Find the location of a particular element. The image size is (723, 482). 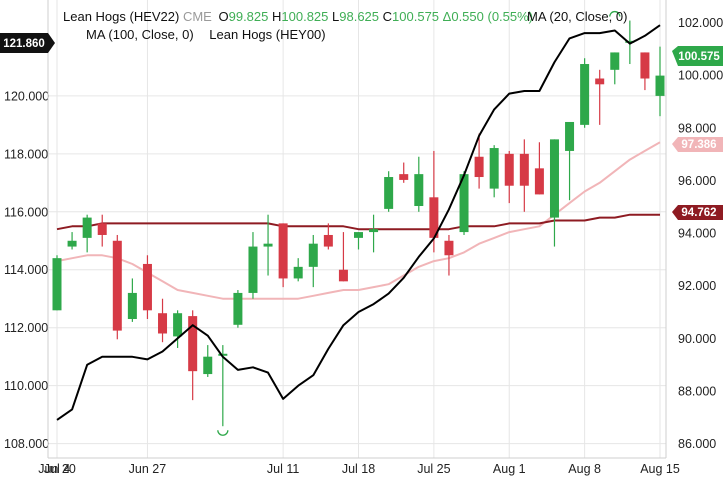

x-tick-label: Aug 1 is located at coordinates (509, 469).